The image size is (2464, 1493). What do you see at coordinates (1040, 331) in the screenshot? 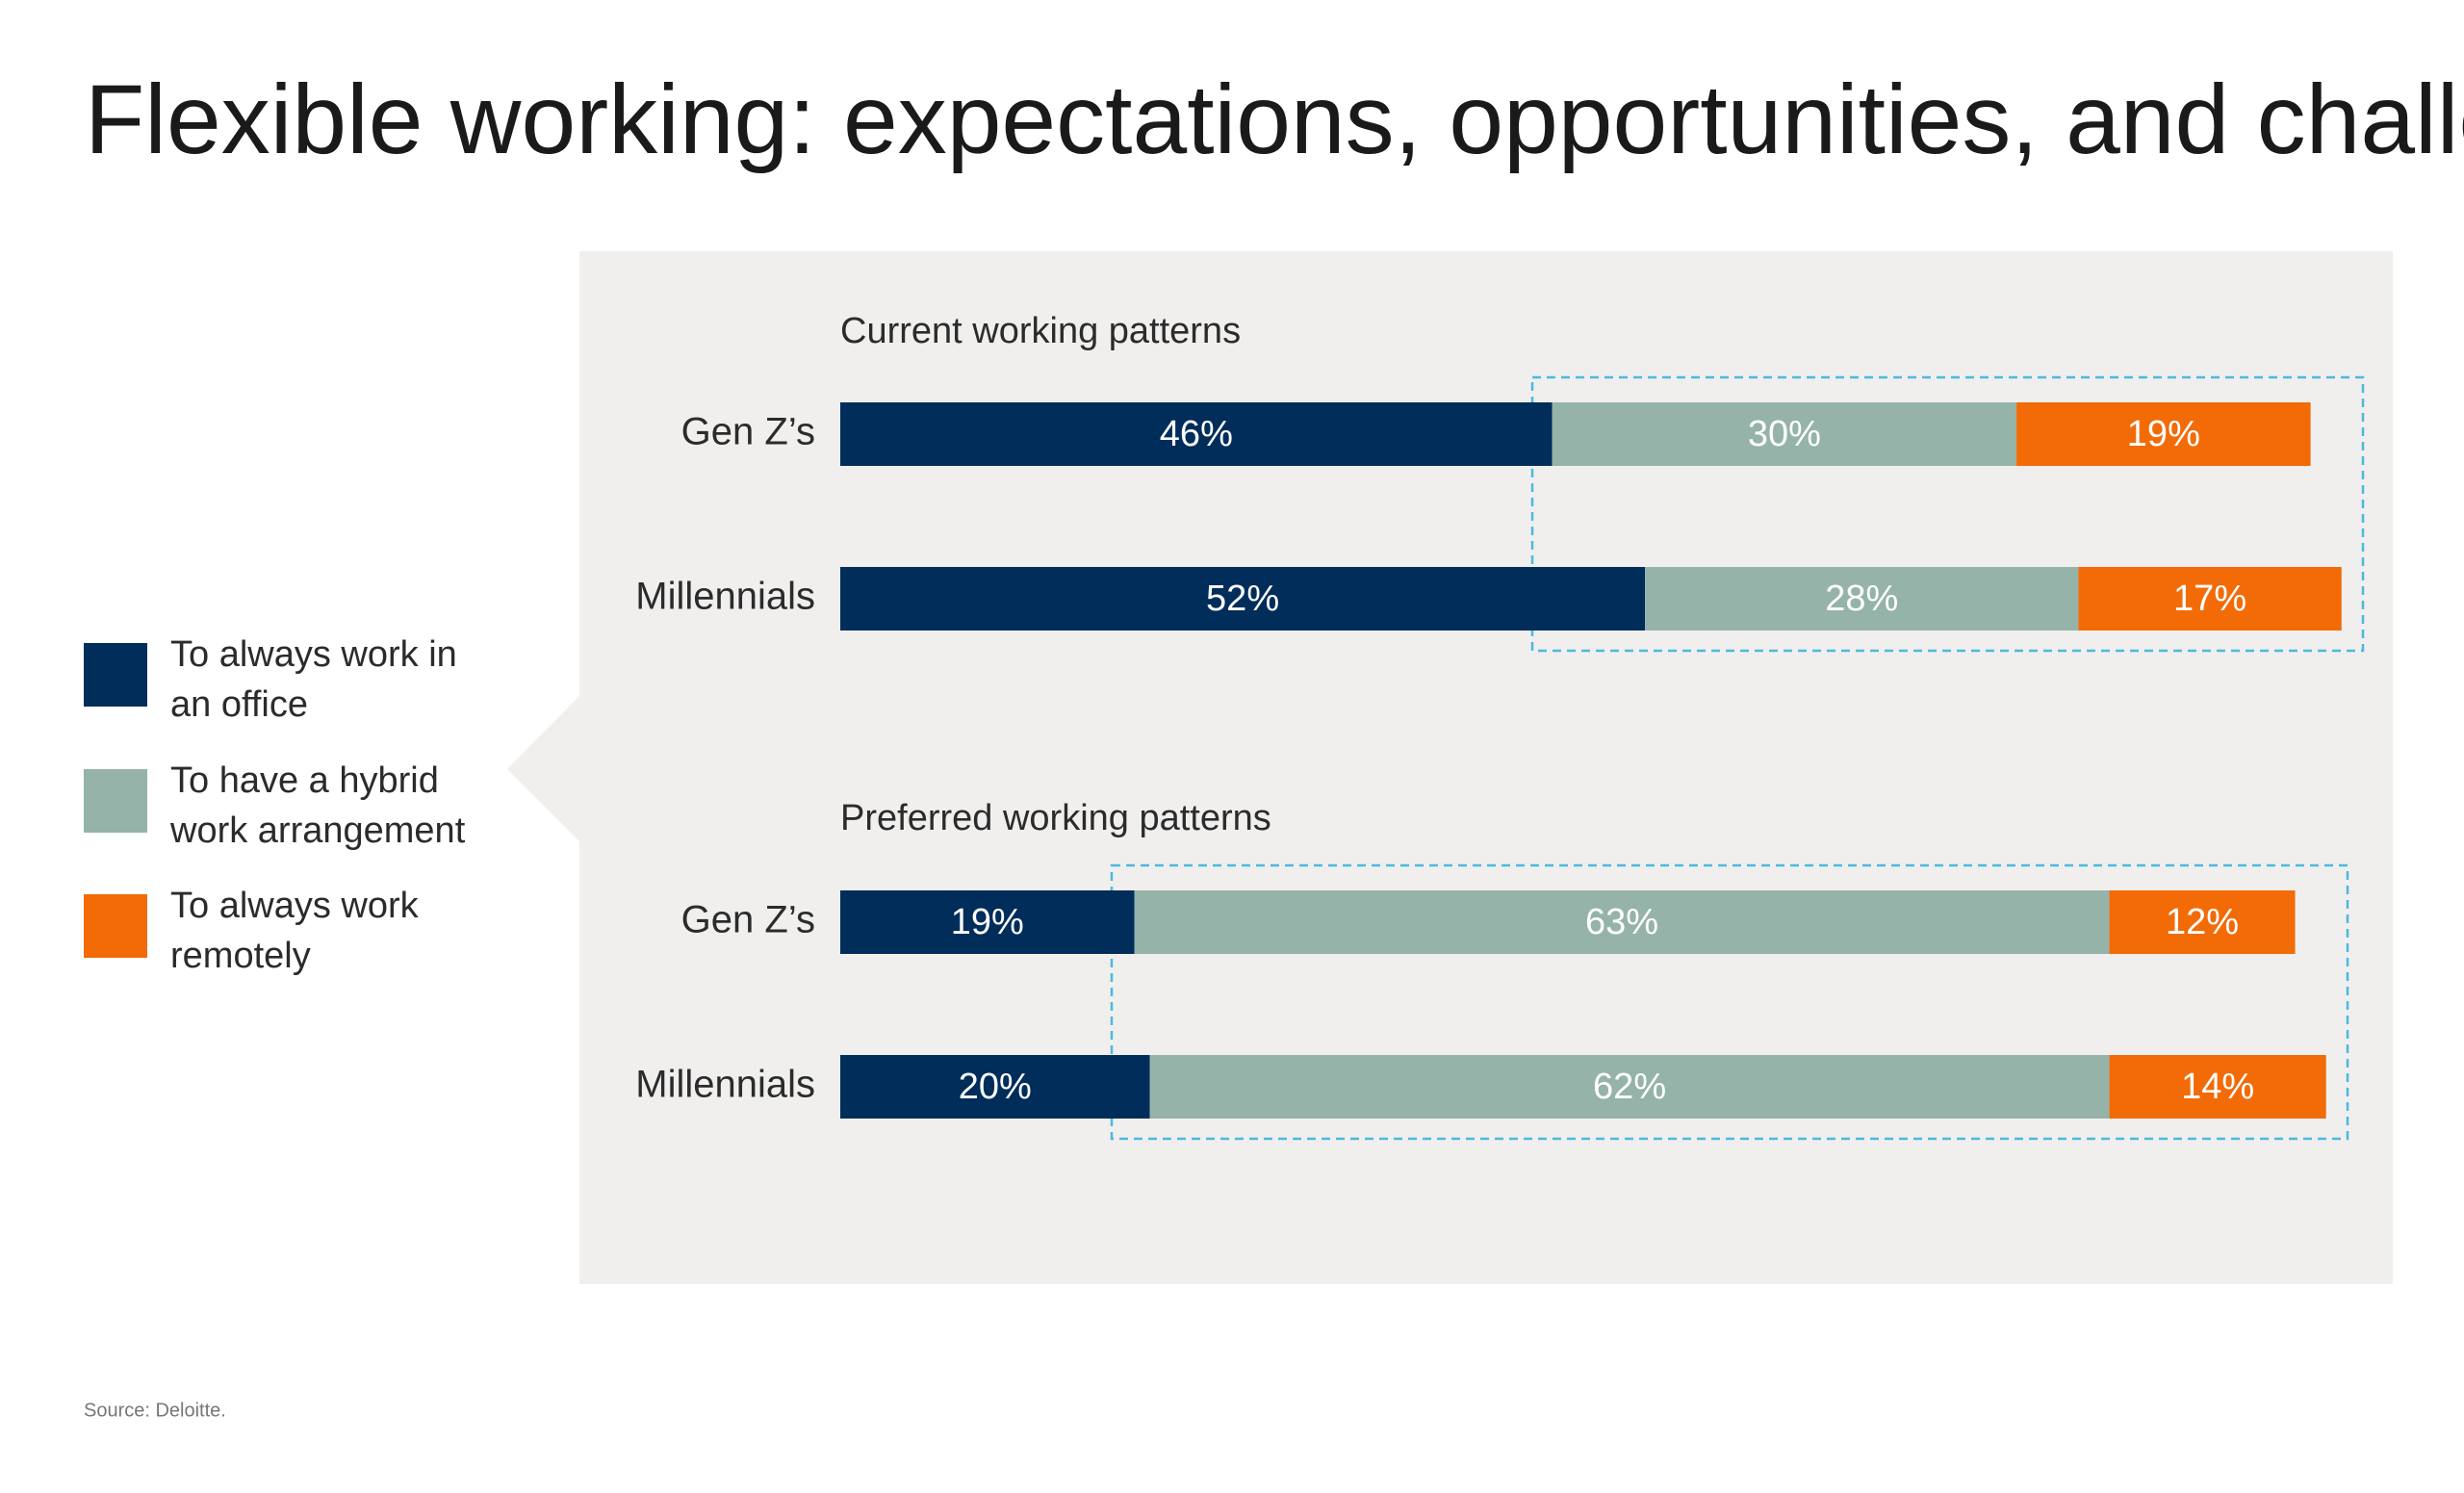
I see `chart-title: Current working patterns` at bounding box center [1040, 331].